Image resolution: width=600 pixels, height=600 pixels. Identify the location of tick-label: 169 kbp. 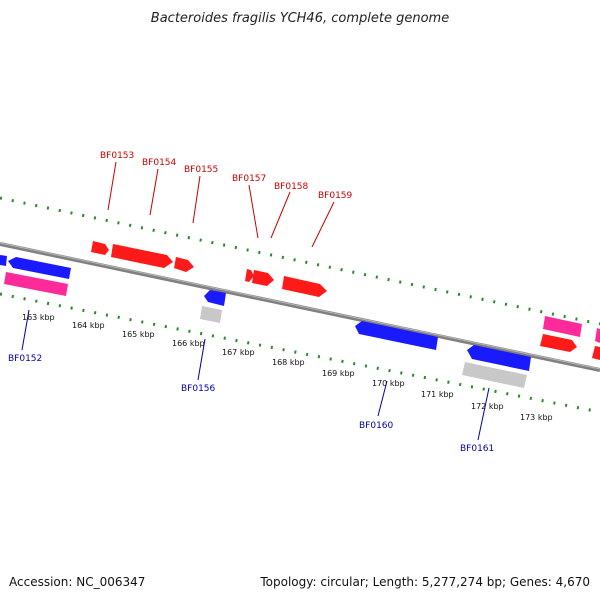
(338, 373).